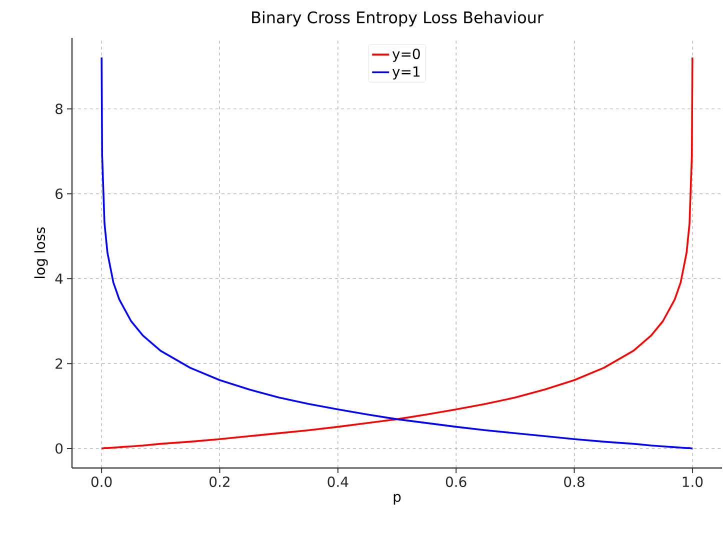 This screenshot has width=723, height=533. I want to click on x-tick-label: 1.0, so click(692, 482).